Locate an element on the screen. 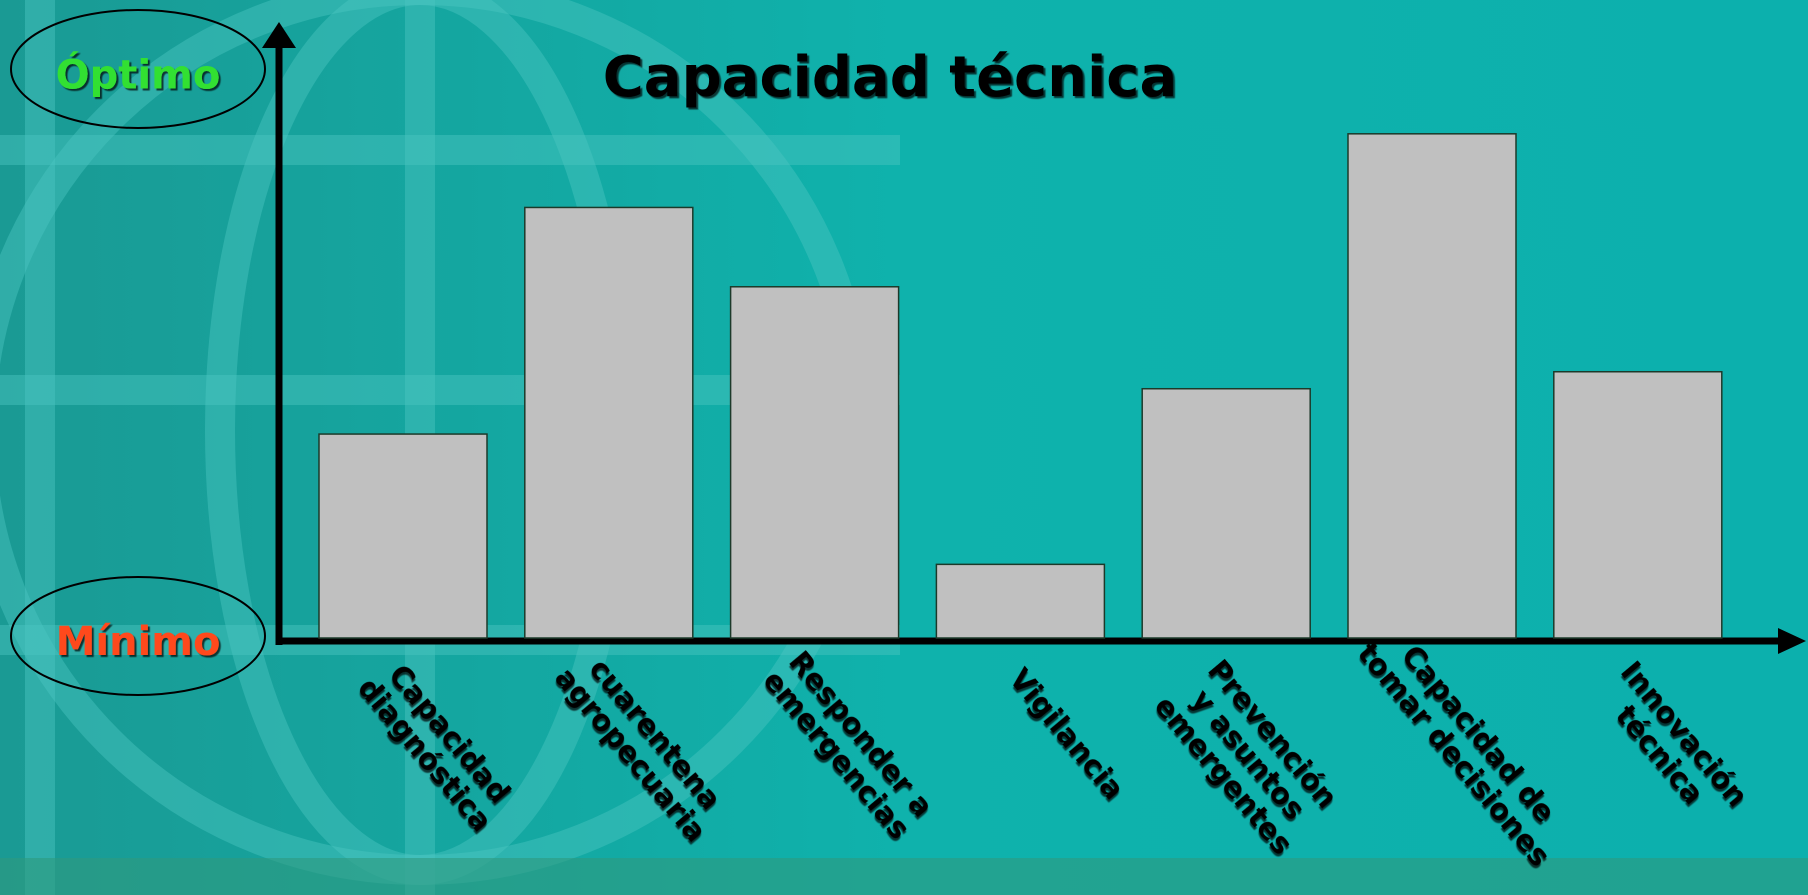  chart-title: Capacidad técnica is located at coordinates (890, 77).